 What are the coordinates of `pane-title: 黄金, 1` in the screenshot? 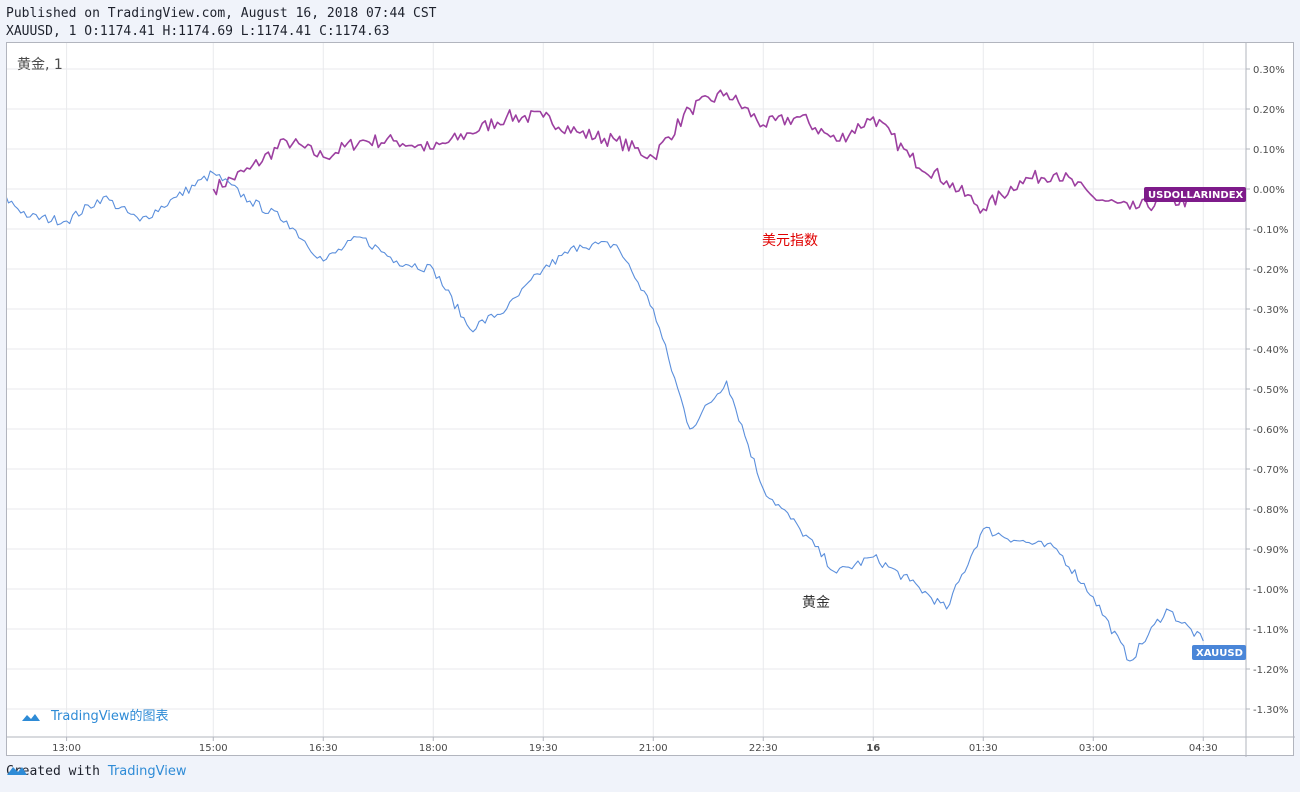 It's located at (40, 64).